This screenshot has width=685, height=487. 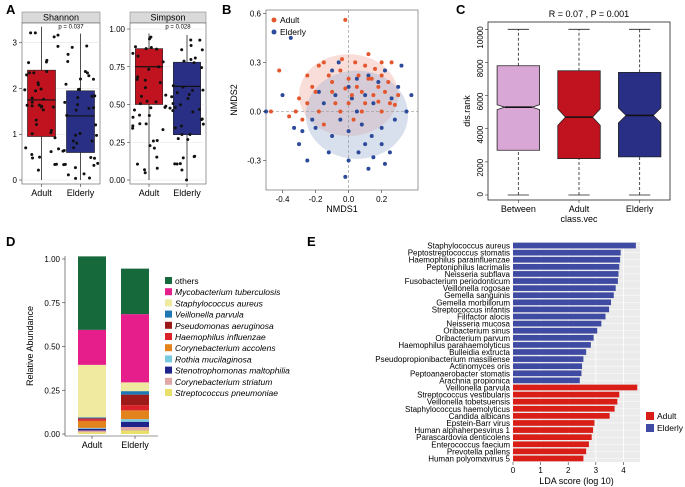 I want to click on x-tick-label: 2, so click(x=568, y=470).